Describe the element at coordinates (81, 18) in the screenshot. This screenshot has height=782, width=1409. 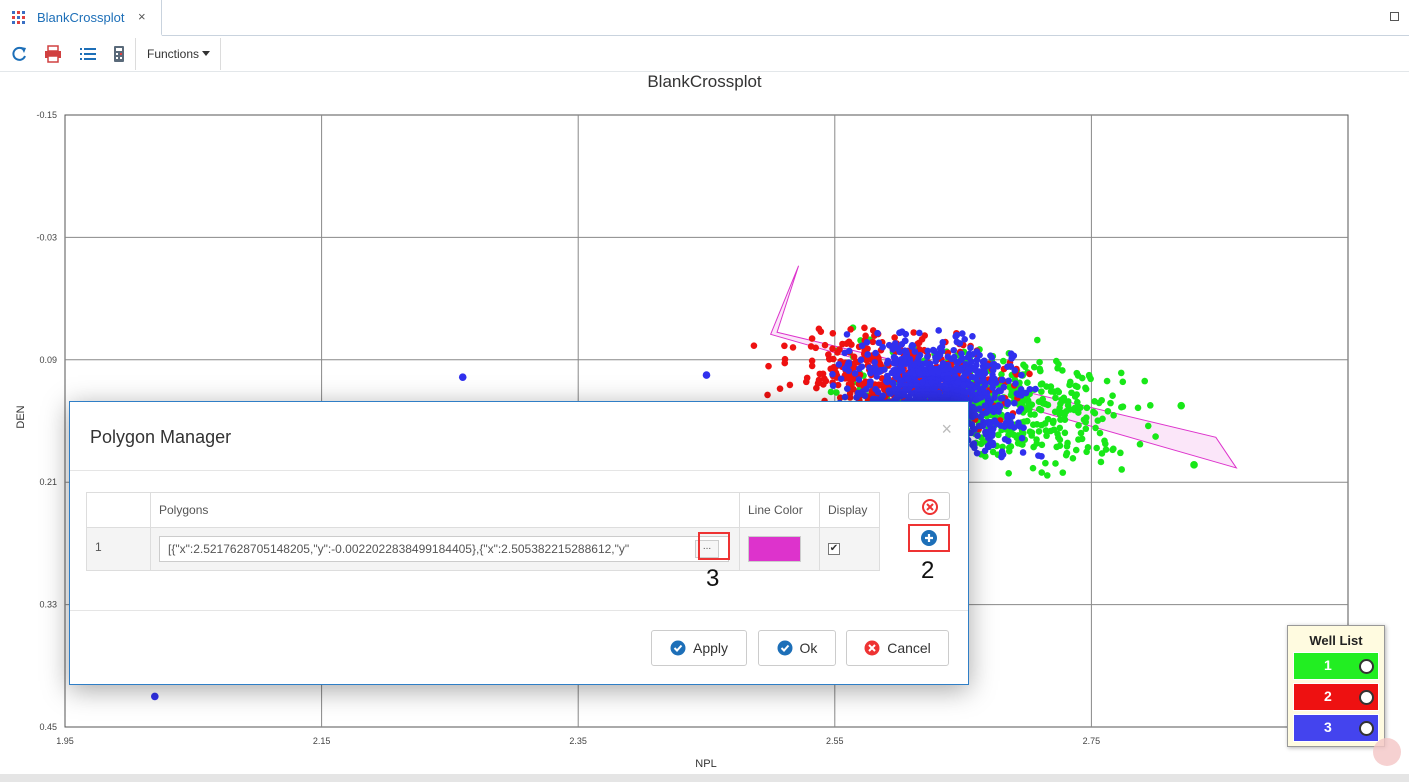
I see `tab-blankcrossplot: BlankCrossplot ×` at that location.